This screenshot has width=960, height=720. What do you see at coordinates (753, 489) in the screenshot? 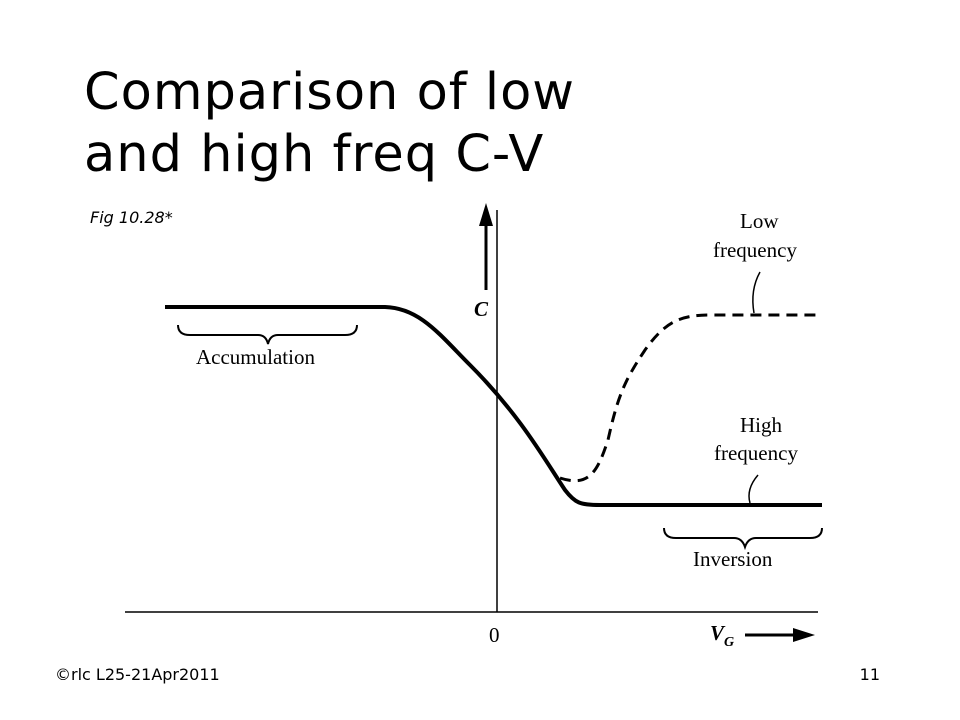
I see `high-frequency-leader` at bounding box center [753, 489].